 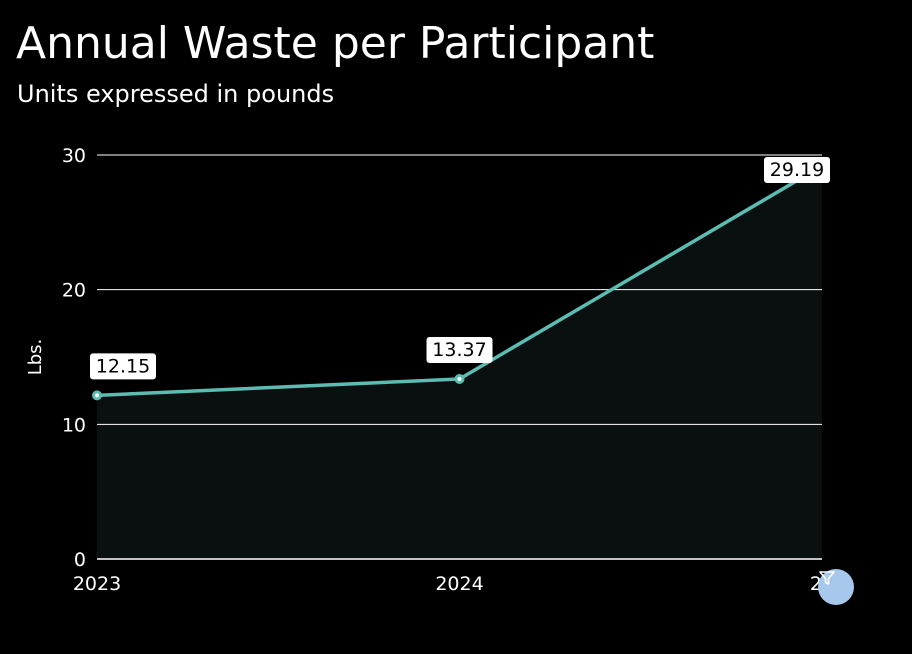 I want to click on data-label: 12.15, so click(x=123, y=366).